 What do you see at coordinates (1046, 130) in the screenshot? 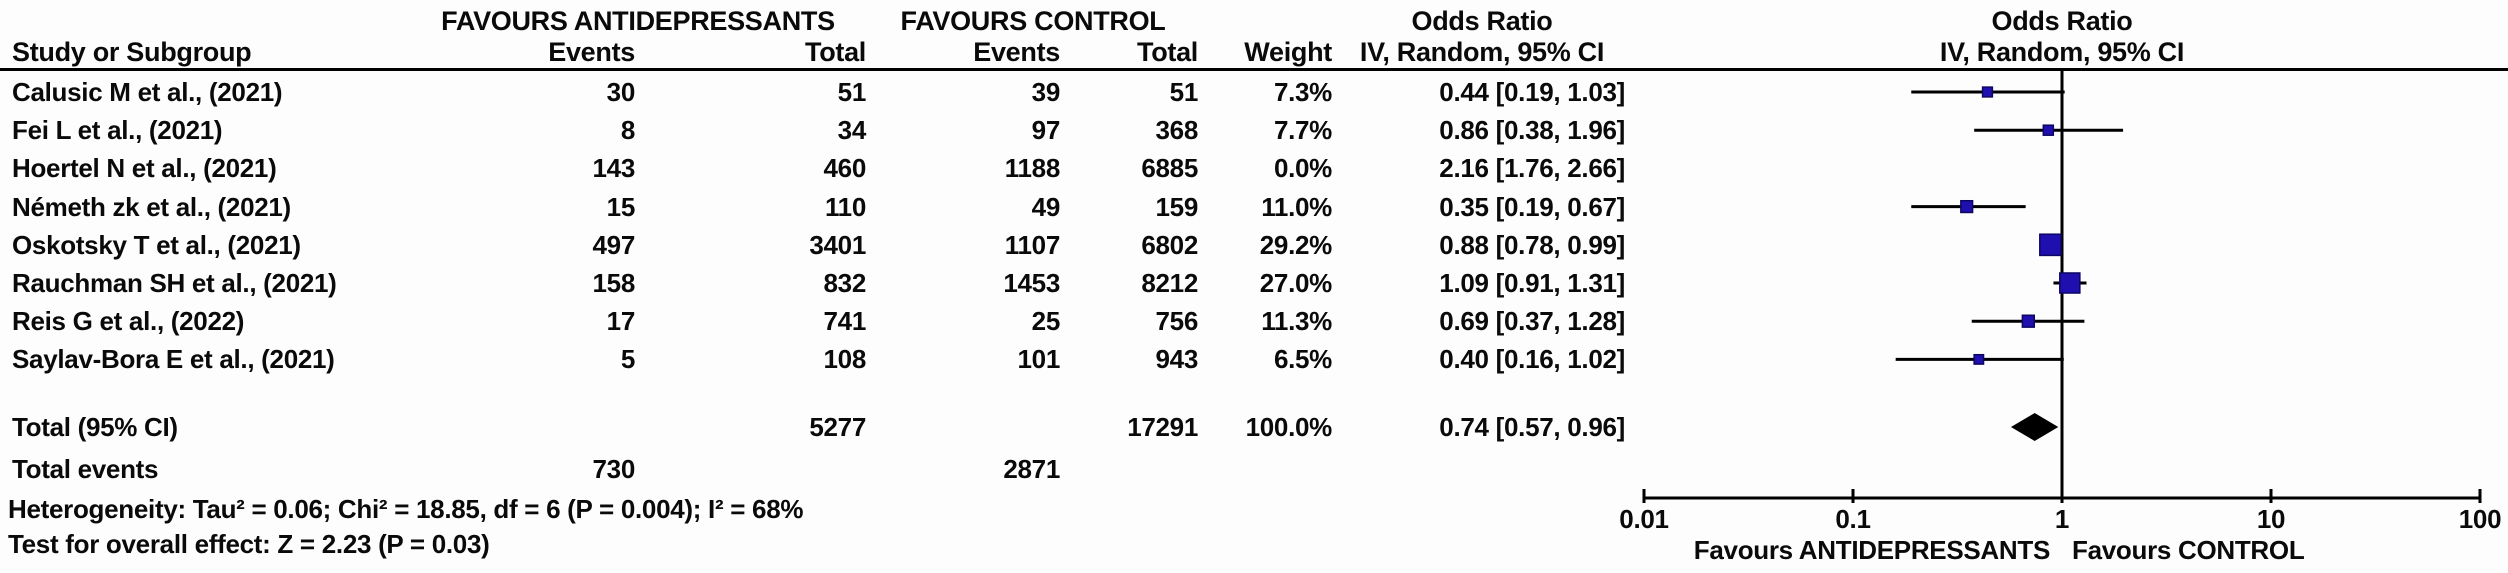
I see `events-control: 97` at bounding box center [1046, 130].